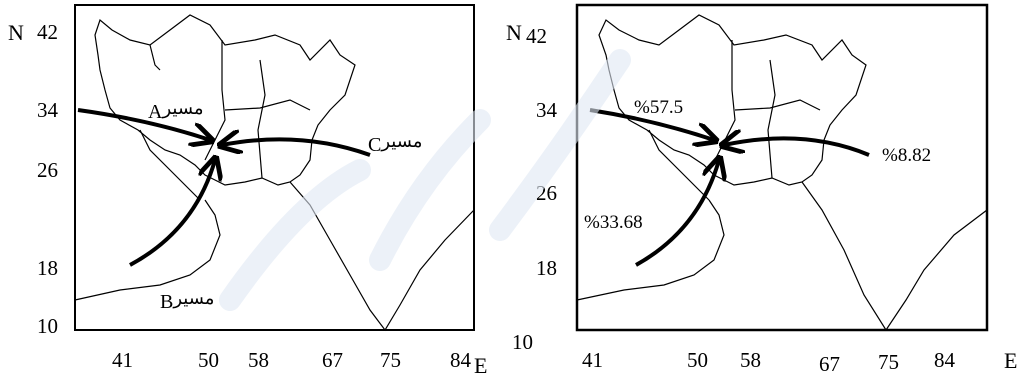 The width and height of the screenshot is (1028, 385). Describe the element at coordinates (47, 268) in the screenshot. I see `left-lat-tick-18: 18` at that location.